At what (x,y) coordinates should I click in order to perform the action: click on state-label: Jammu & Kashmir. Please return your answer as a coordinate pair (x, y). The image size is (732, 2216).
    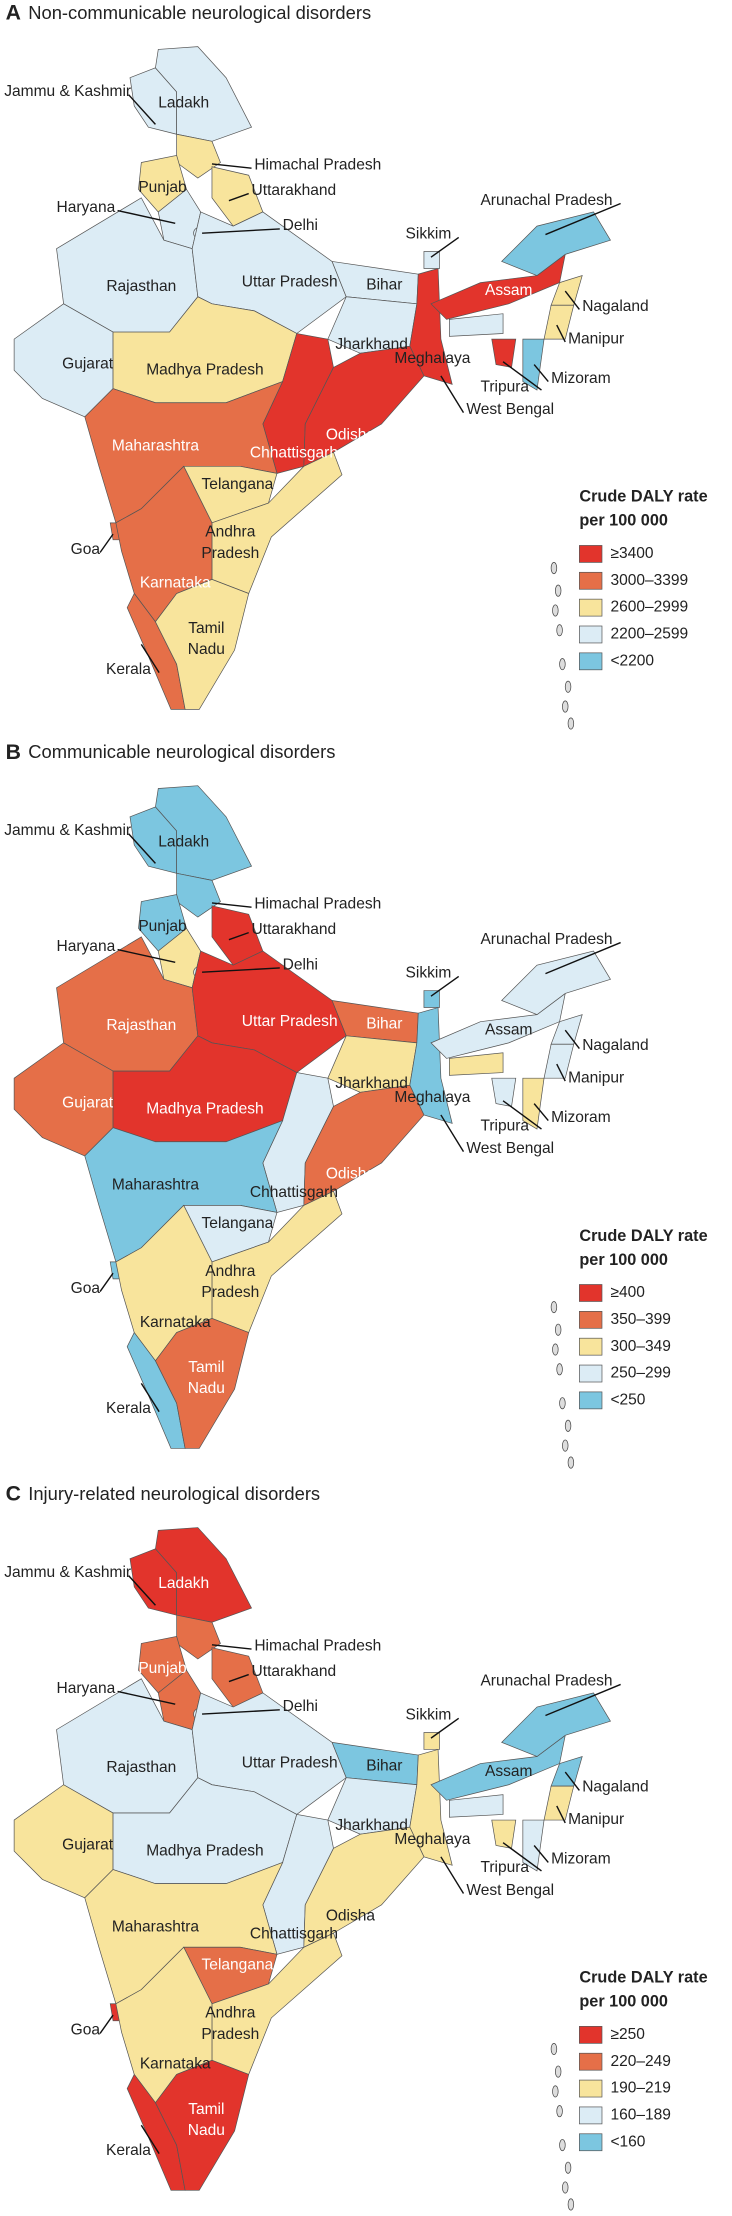
    Looking at the image, I should click on (67, 830).